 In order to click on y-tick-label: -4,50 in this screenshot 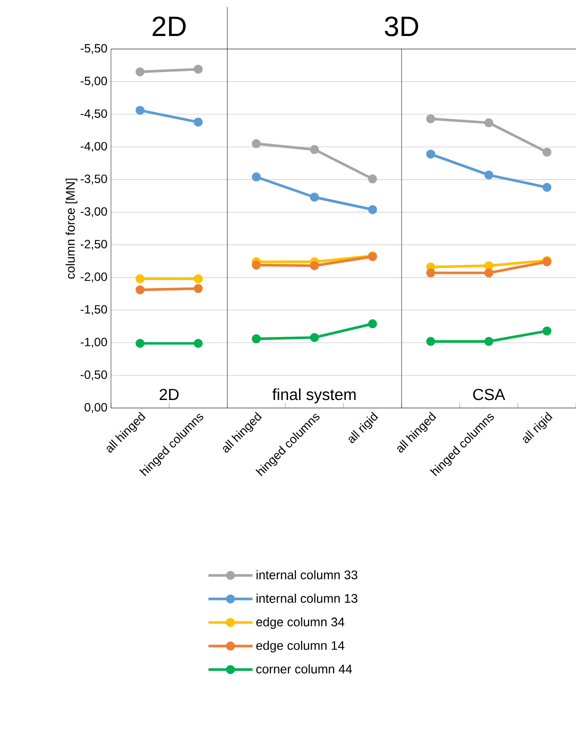, I will do `click(94, 114)`.